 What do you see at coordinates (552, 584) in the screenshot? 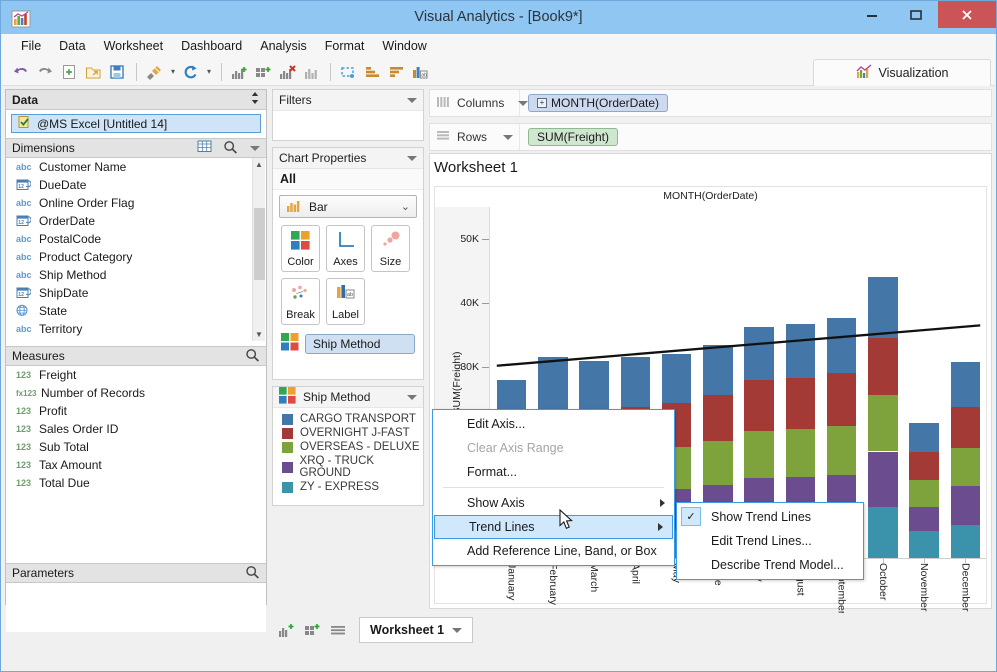
I see `x-axis-tick-label: February` at bounding box center [552, 584].